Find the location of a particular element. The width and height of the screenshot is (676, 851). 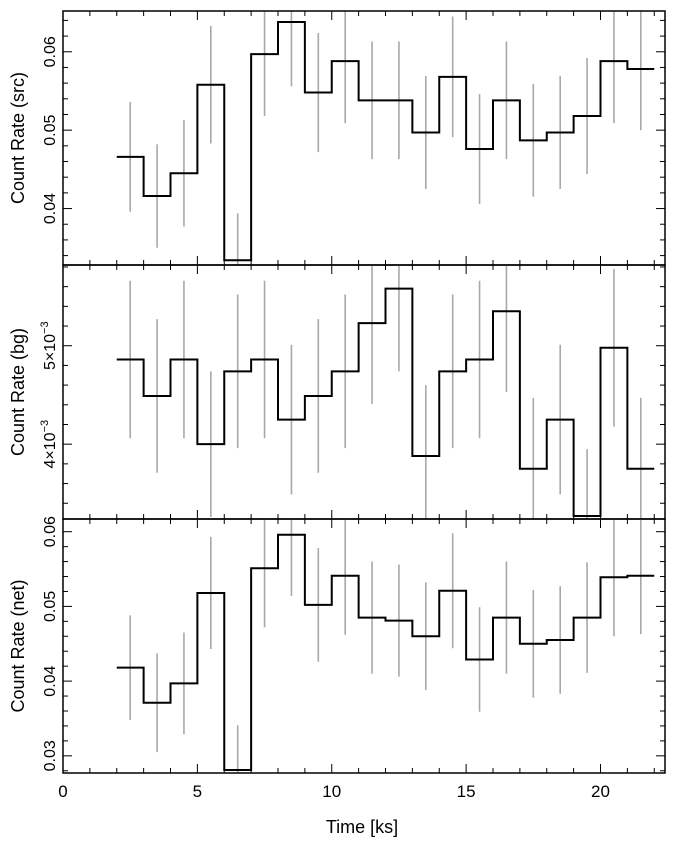

x-tick-label: 15 is located at coordinates (466, 791).